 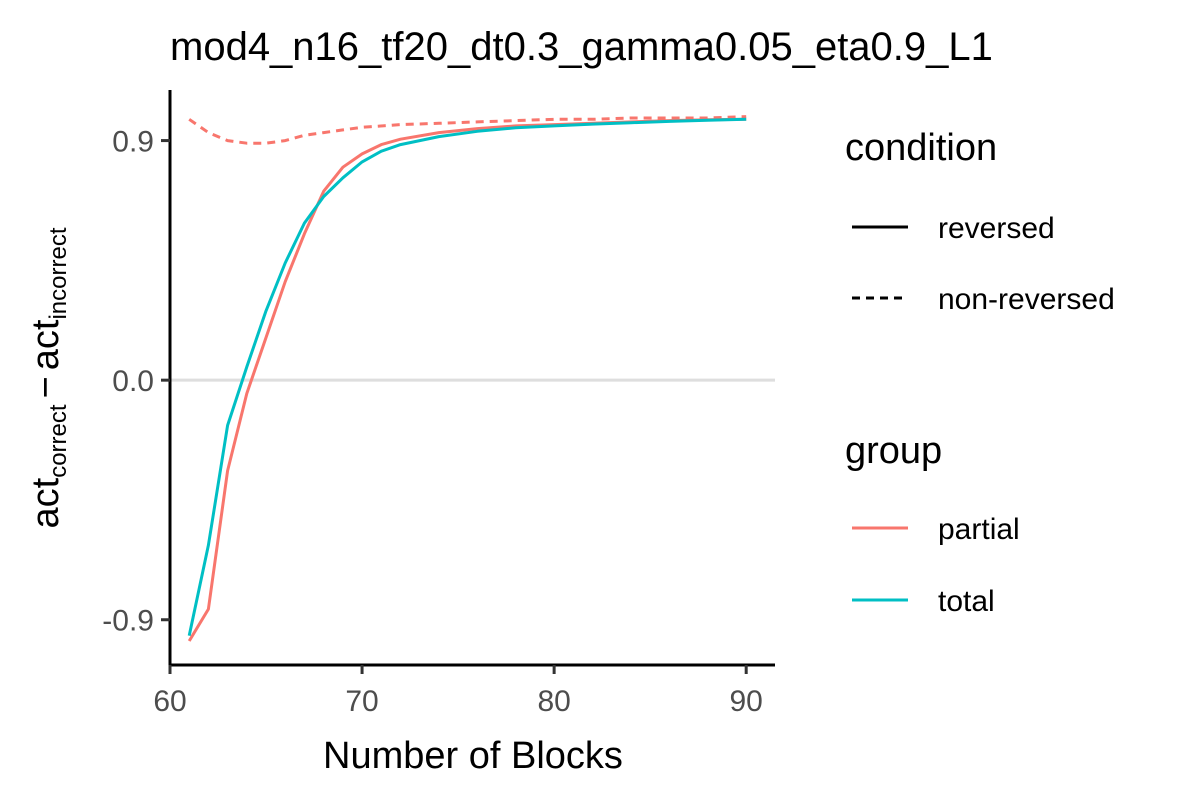 I want to click on x-tick-label: 60, so click(x=169, y=701).